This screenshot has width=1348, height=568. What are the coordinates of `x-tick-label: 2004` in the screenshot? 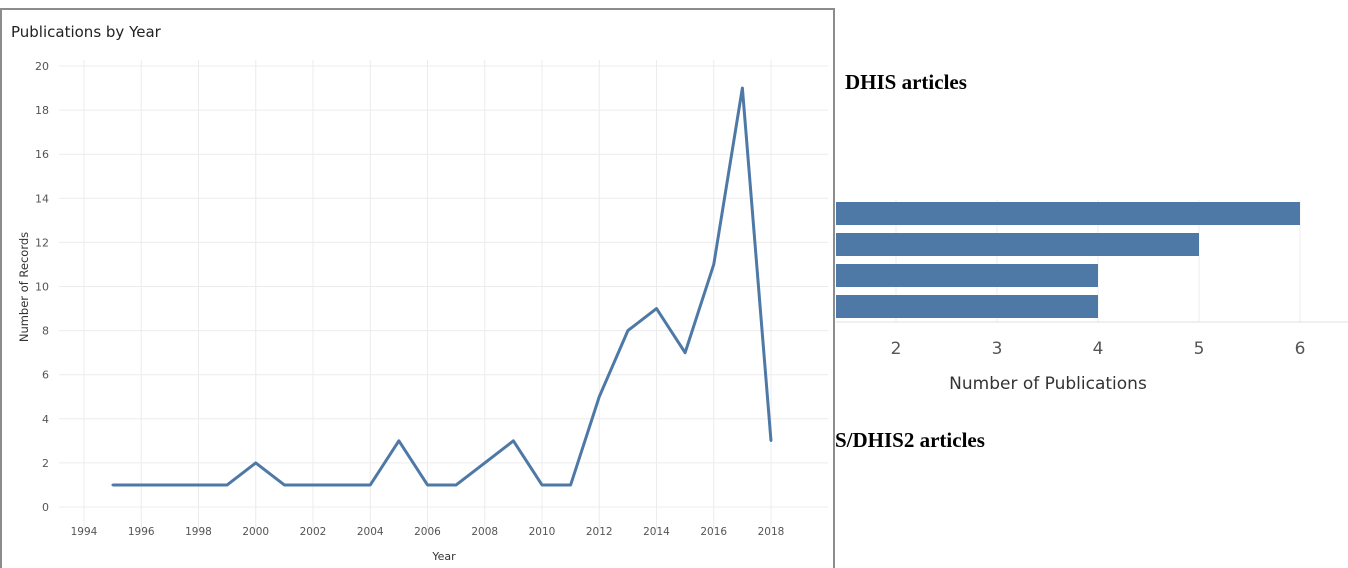 It's located at (370, 532).